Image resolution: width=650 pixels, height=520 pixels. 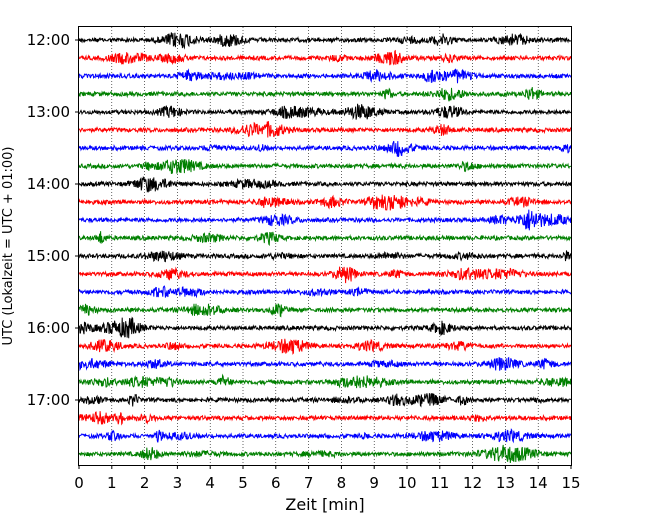 What do you see at coordinates (112, 483) in the screenshot?
I see `x-tick-label: 1` at bounding box center [112, 483].